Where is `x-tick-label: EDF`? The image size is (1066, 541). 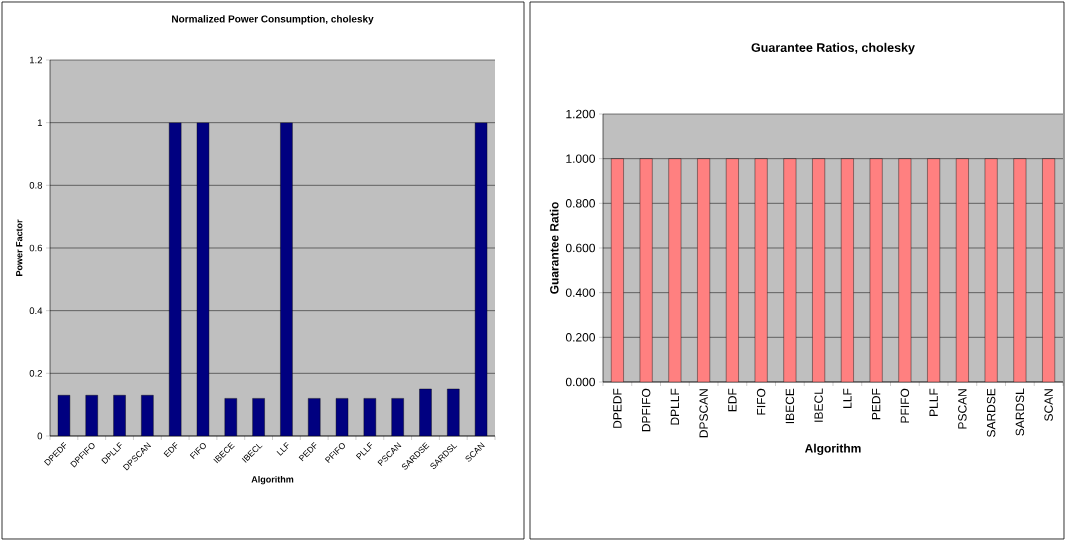 x-tick-label: EDF is located at coordinates (732, 400).